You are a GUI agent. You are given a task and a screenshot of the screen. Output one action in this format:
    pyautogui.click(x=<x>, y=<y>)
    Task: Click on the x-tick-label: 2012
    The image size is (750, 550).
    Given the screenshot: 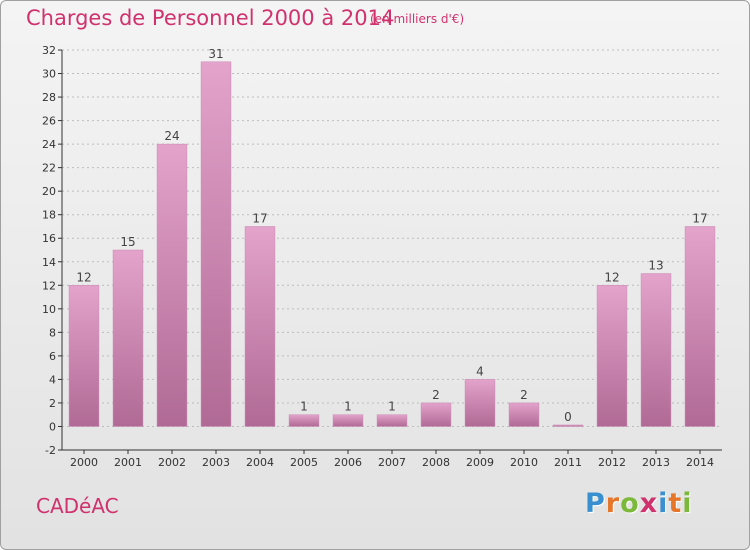 What is the action you would take?
    pyautogui.click(x=612, y=462)
    